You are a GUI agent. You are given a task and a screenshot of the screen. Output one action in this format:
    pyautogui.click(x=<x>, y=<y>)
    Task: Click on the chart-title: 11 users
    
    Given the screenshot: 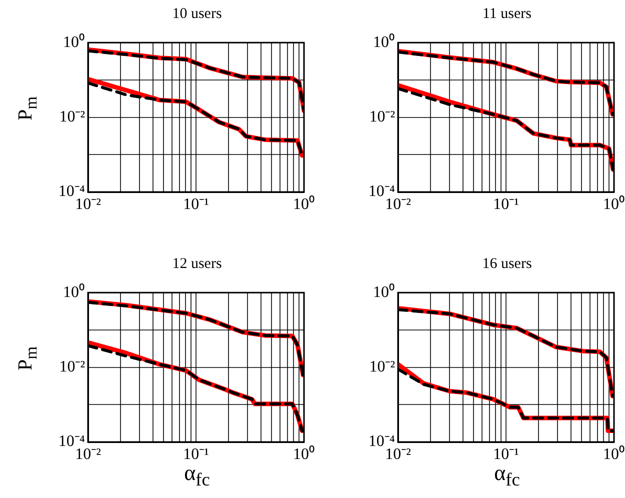 What is the action you would take?
    pyautogui.click(x=507, y=14)
    